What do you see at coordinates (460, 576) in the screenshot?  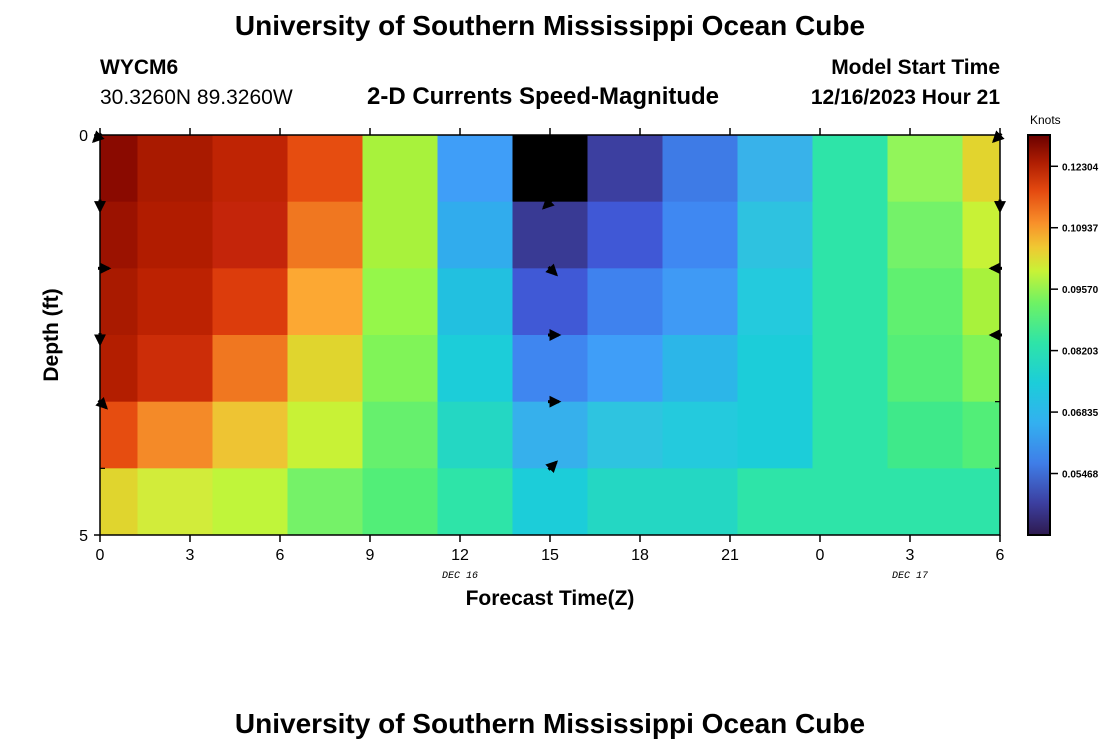 I see `x-date-label: DEC 16` at bounding box center [460, 576].